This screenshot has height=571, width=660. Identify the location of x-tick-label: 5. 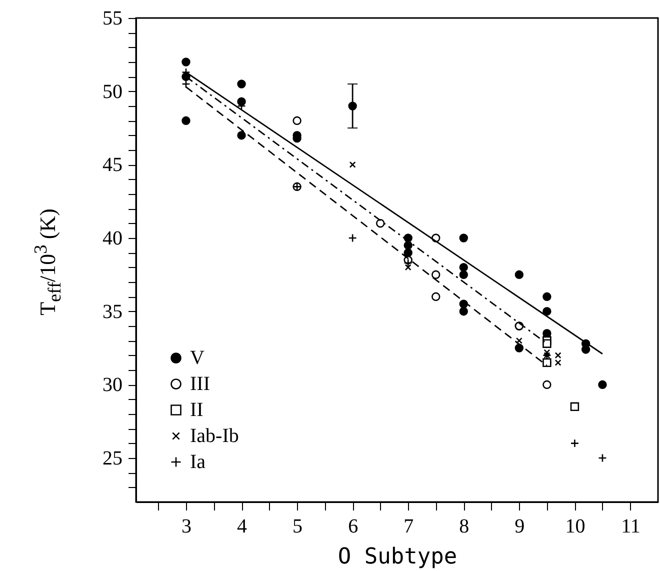
(297, 527).